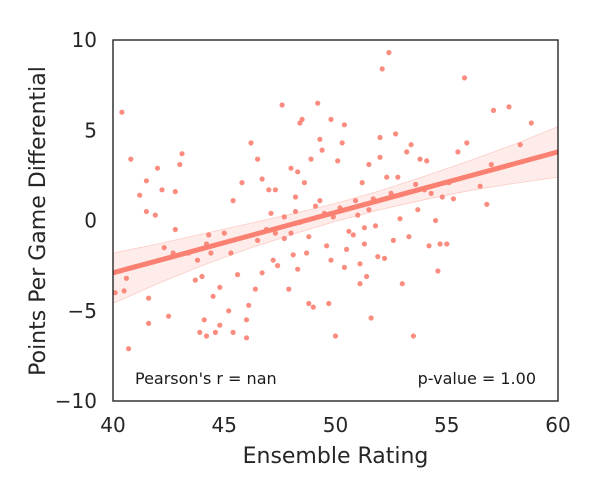  I want to click on x-tick-labels: 40 45 50 55 60, so click(335, 425).